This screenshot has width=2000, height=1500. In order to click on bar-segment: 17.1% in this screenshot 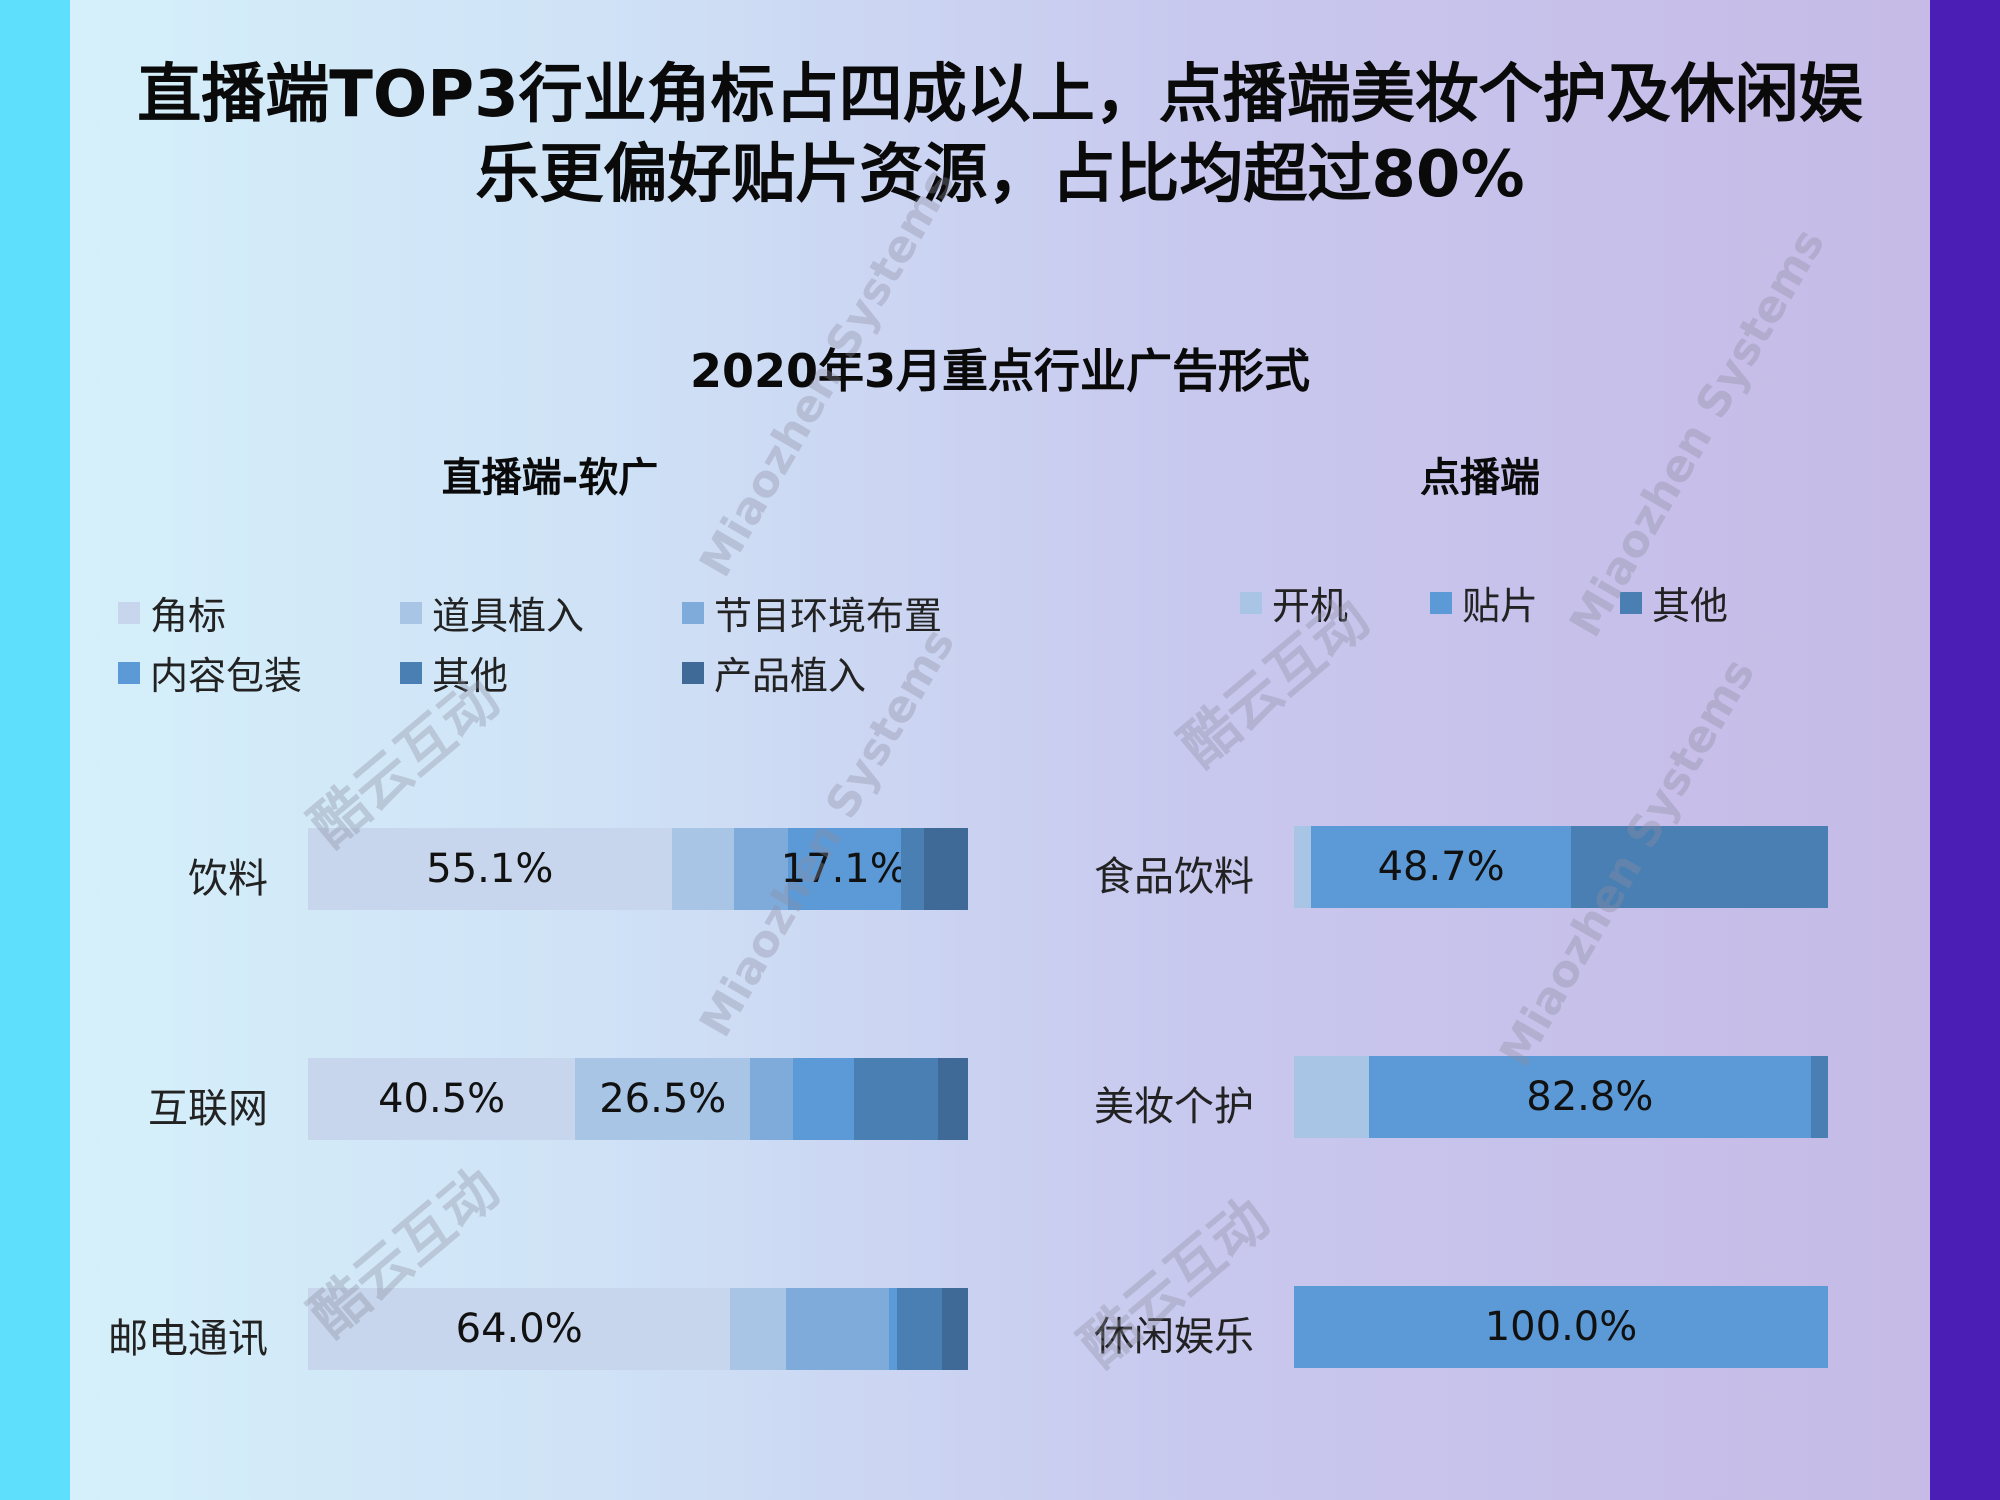, I will do `click(844, 869)`.